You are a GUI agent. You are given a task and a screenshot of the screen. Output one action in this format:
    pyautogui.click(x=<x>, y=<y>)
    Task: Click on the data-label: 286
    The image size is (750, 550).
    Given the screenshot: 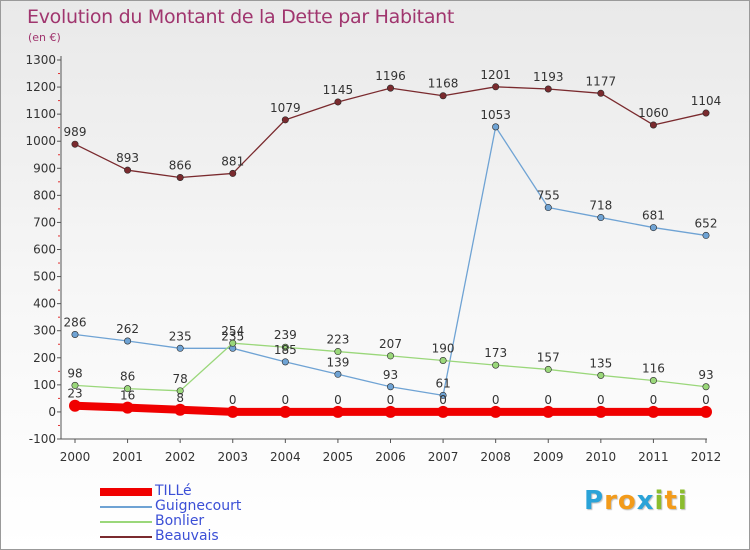 What is the action you would take?
    pyautogui.click(x=75, y=323)
    